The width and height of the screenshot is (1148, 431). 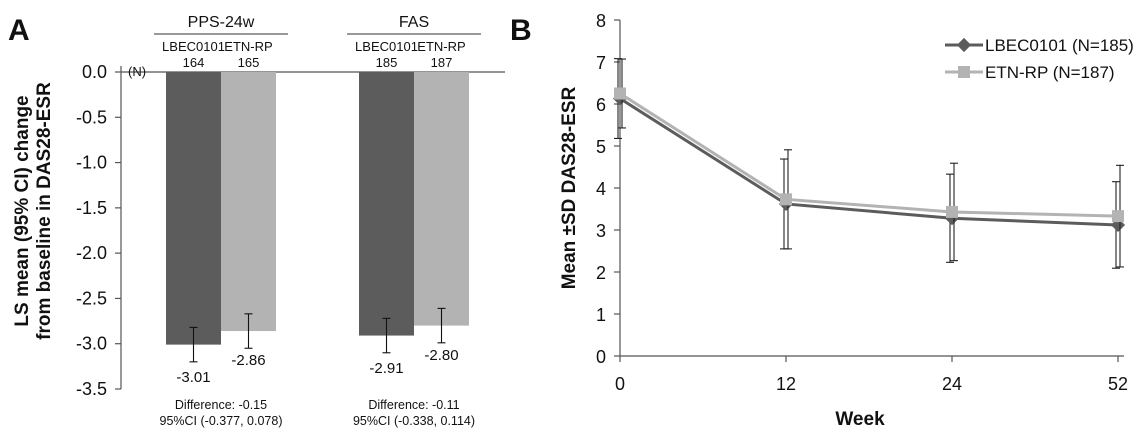 I want to click on panel-a-ci-text: 95%CI (-0.338, 0.114), so click(x=414, y=421).